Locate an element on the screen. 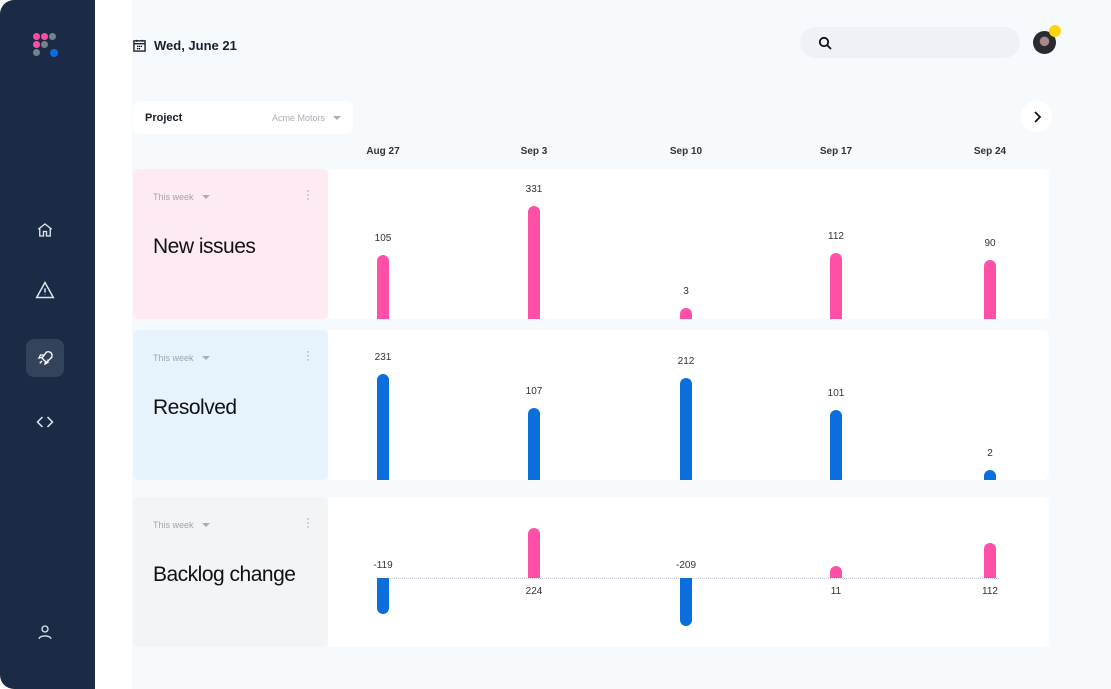 The height and width of the screenshot is (689, 1111). metric-card: This week · · · Backlog change is located at coordinates (230, 572).